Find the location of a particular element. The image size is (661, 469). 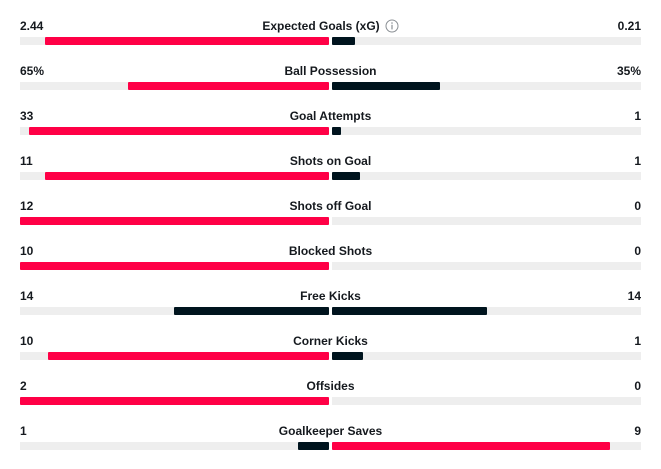

stat-label-text: Shots on Goal is located at coordinates (330, 161).